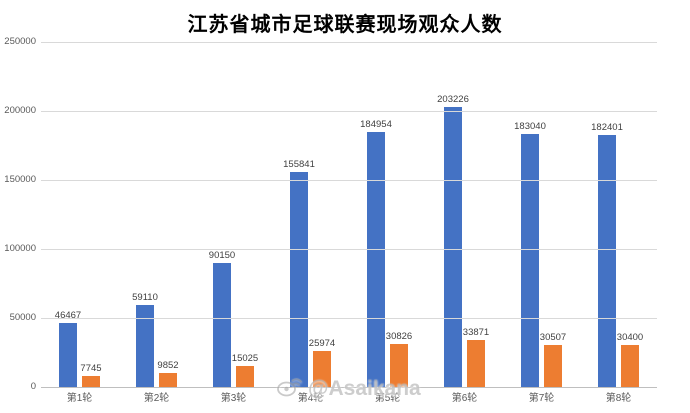 The height and width of the screenshot is (413, 690). I want to click on y-tick-label: 0, so click(33, 386).